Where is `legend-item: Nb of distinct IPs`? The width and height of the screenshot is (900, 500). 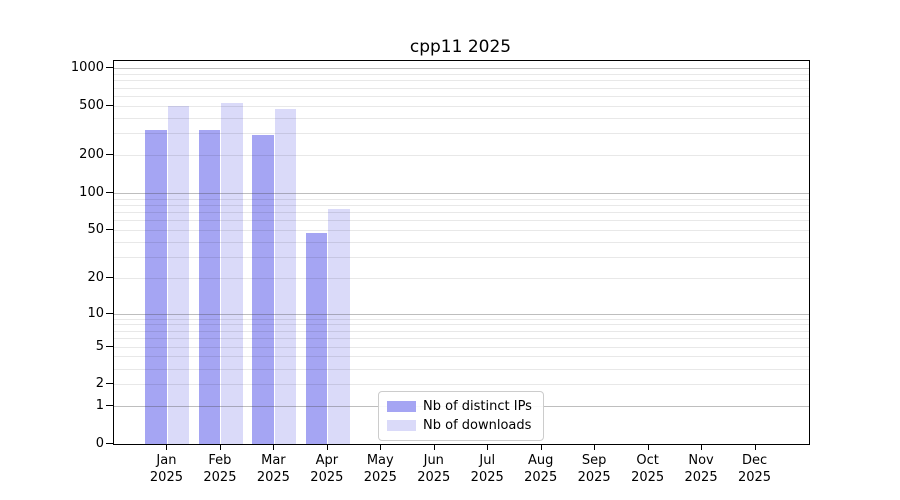
legend-item: Nb of distinct IPs is located at coordinates (461, 406).